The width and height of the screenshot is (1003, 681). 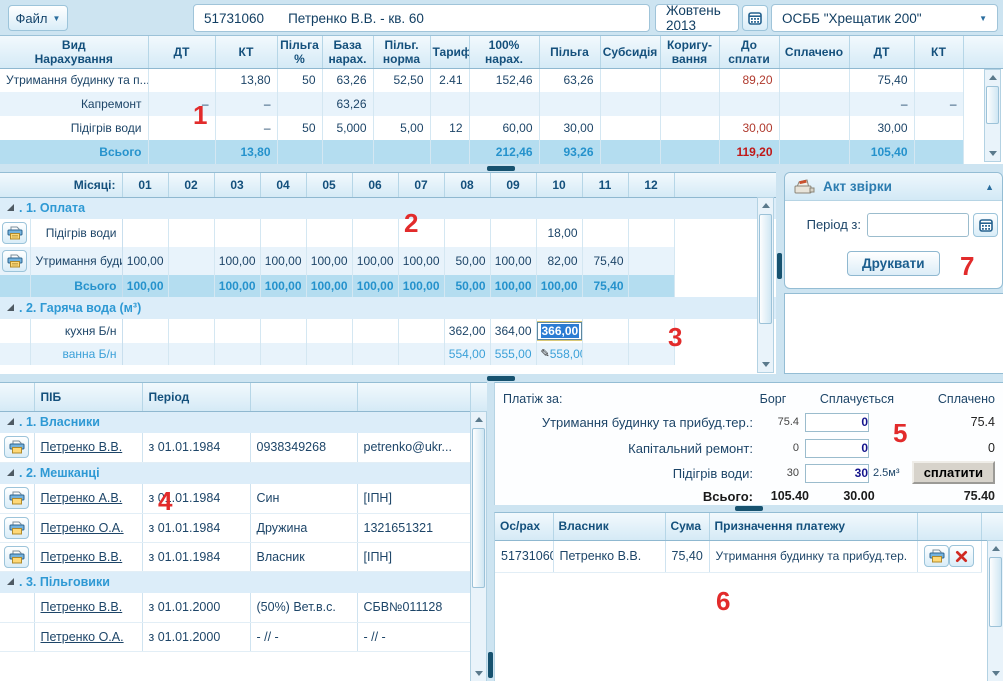 I want to click on cell: 18,00, so click(x=559, y=233).